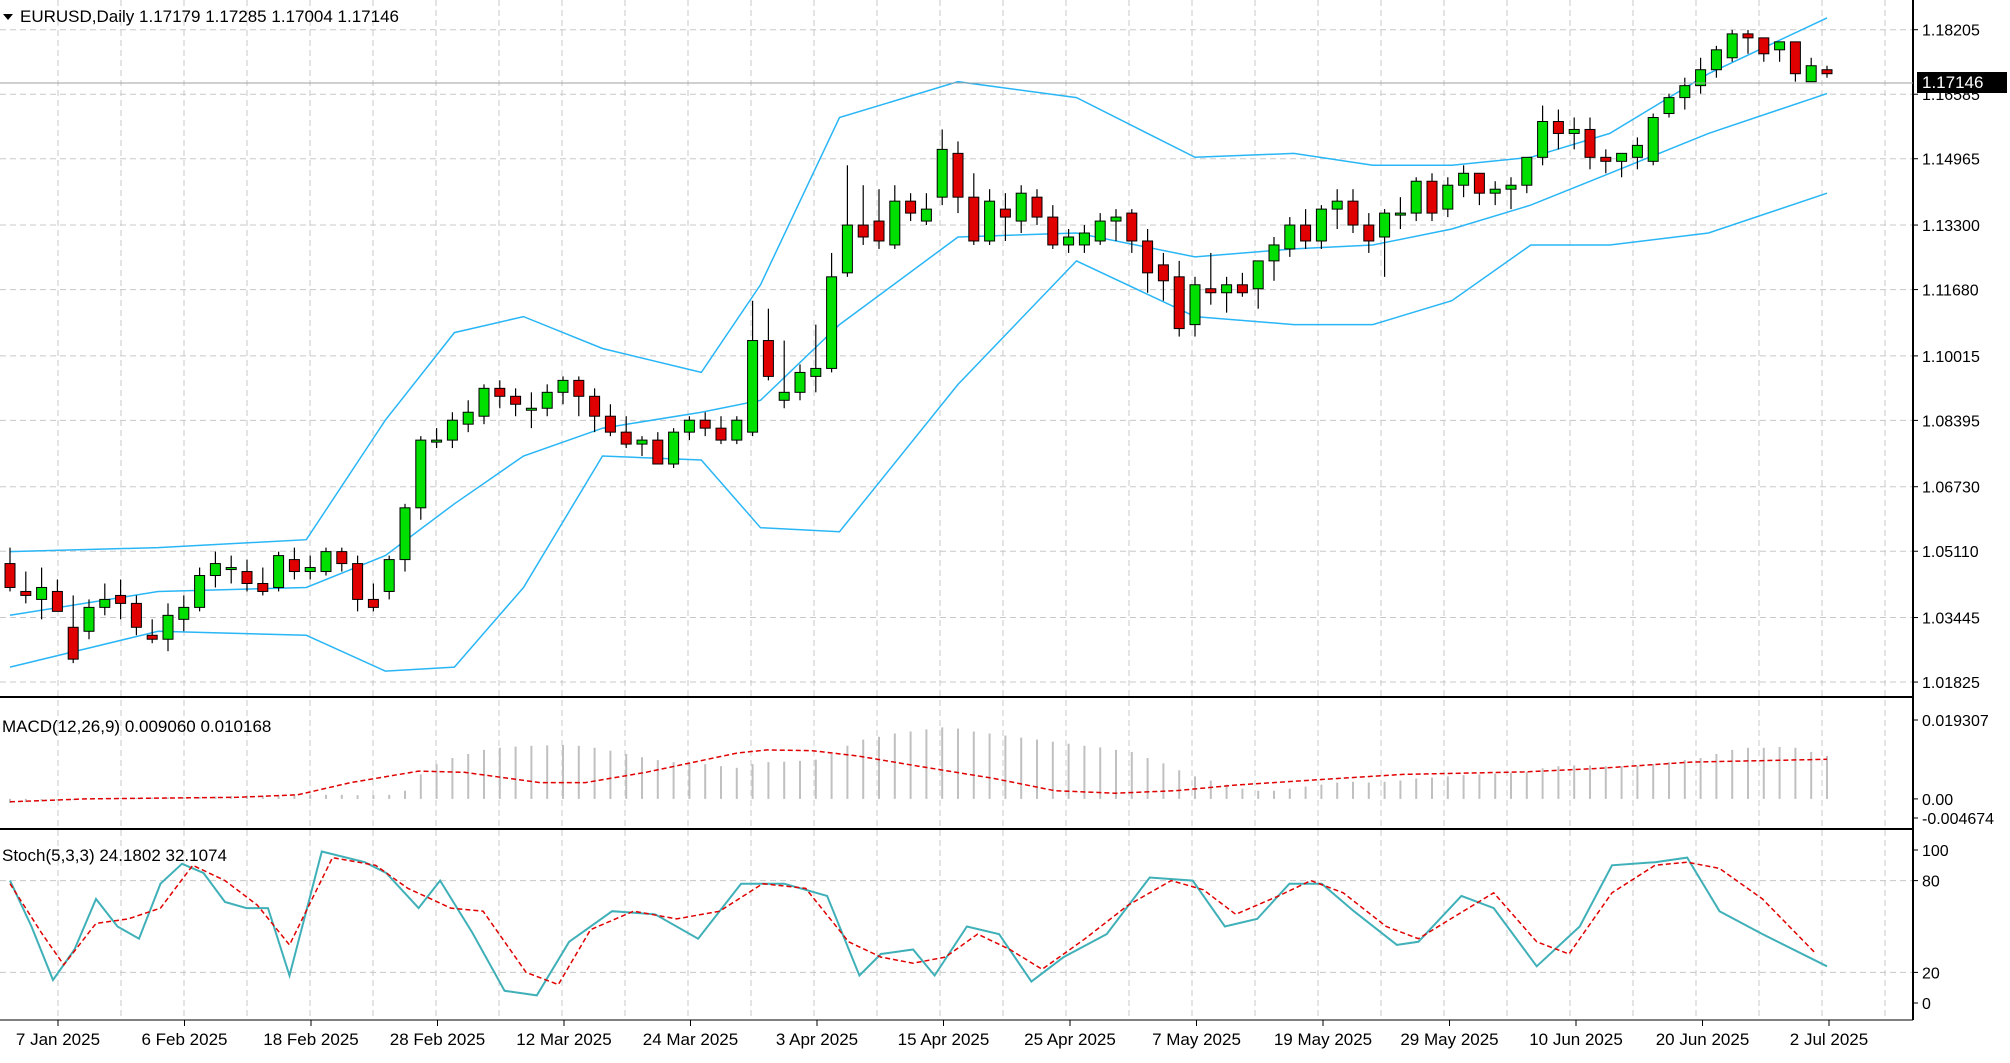 This screenshot has height=1063, width=2010. What do you see at coordinates (1951, 619) in the screenshot?
I see `price-axis-label: 1.03445` at bounding box center [1951, 619].